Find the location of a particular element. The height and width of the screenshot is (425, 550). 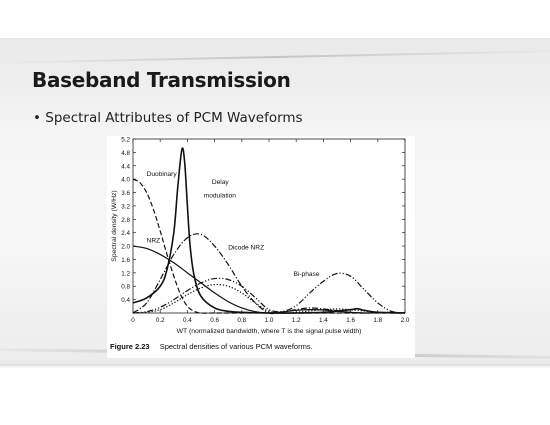

series-line-dicode-nrz is located at coordinates (269, 274).